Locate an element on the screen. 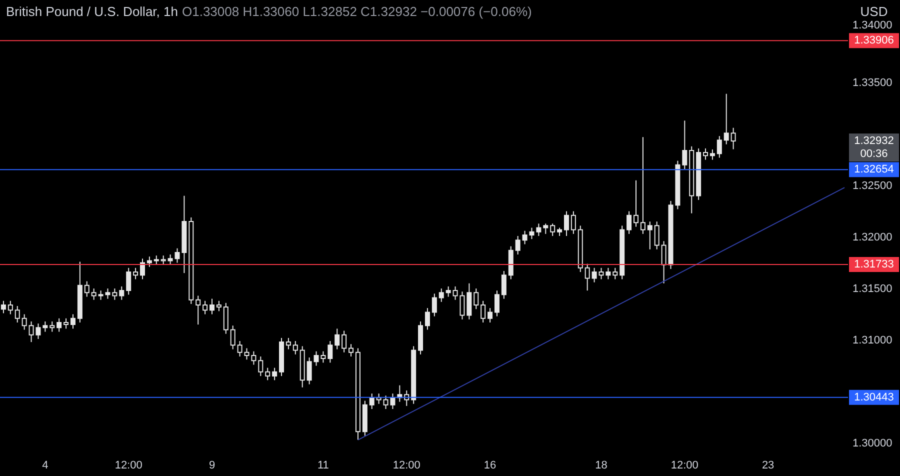  ref-line-label: 1.30443 is located at coordinates (874, 397).